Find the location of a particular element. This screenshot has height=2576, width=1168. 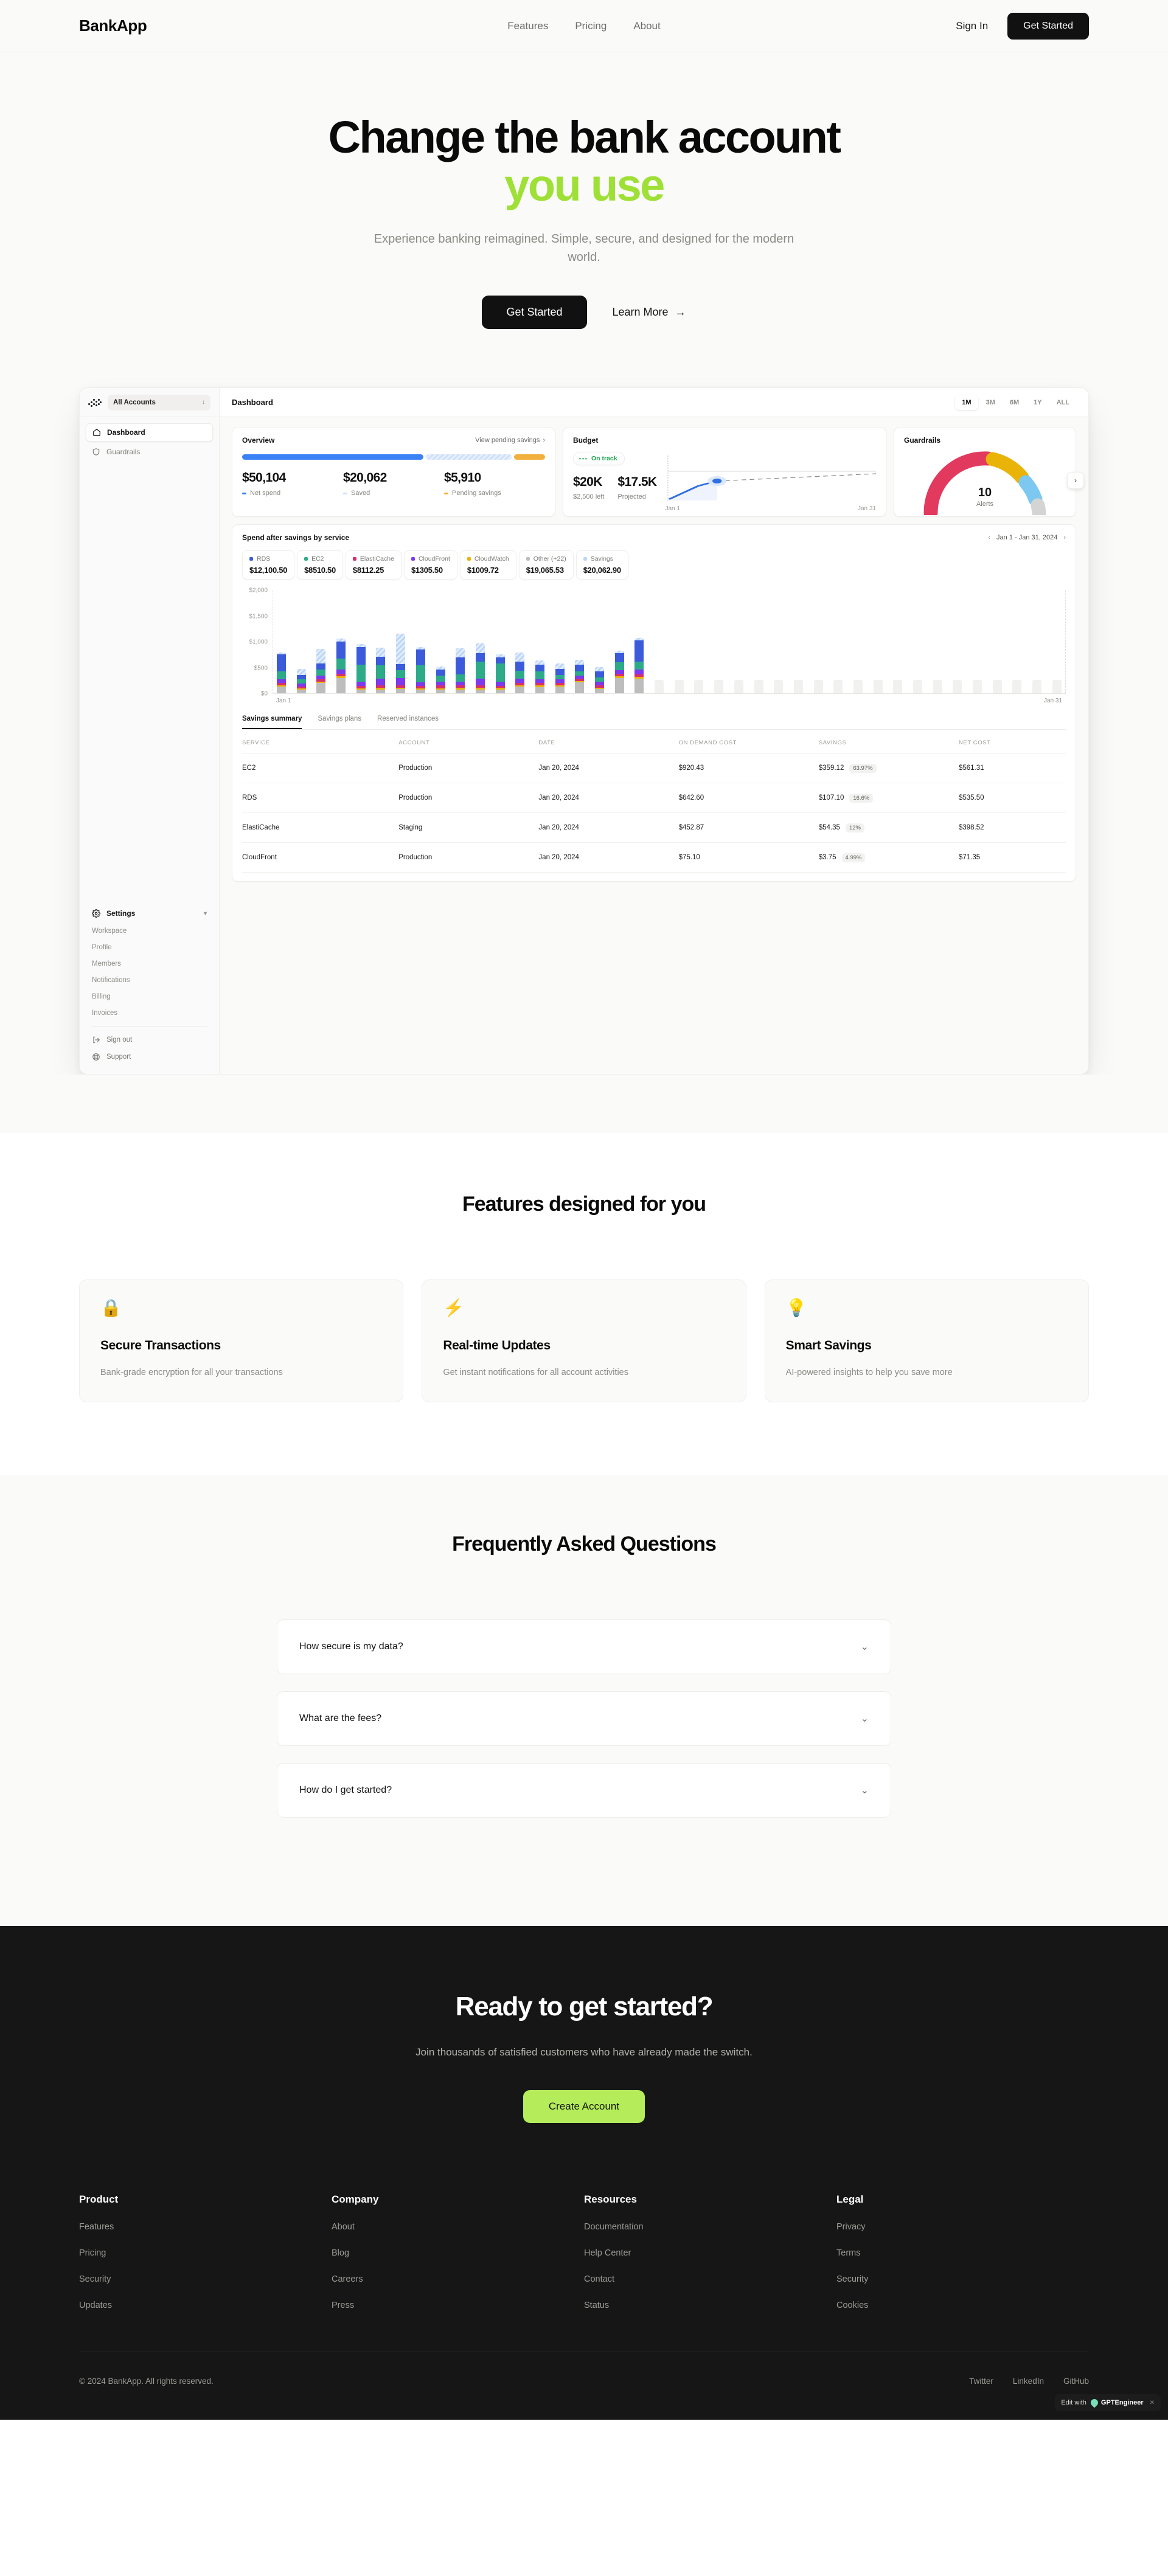

lifebuoy-icon is located at coordinates (96, 1057).